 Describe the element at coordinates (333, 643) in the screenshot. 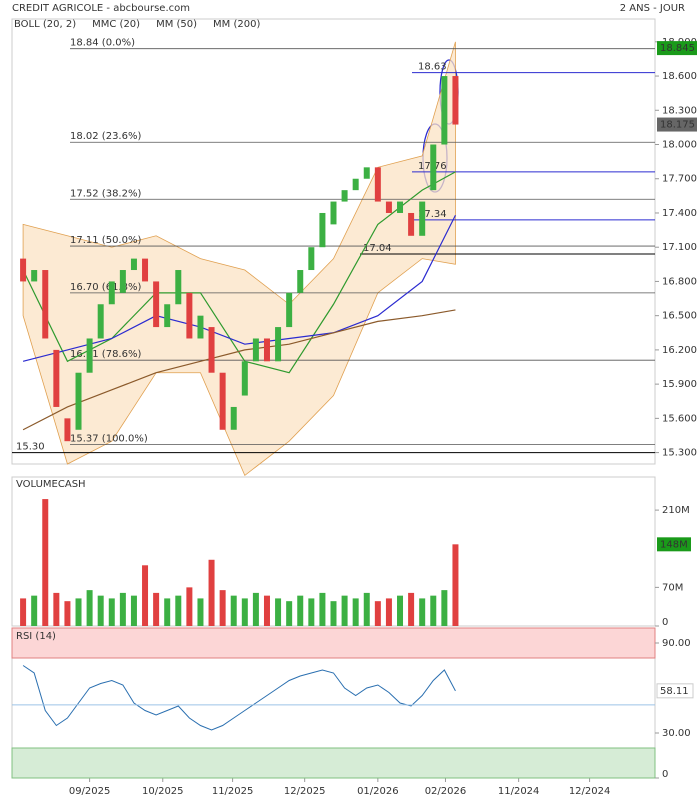

I see `overbought-zone` at that location.